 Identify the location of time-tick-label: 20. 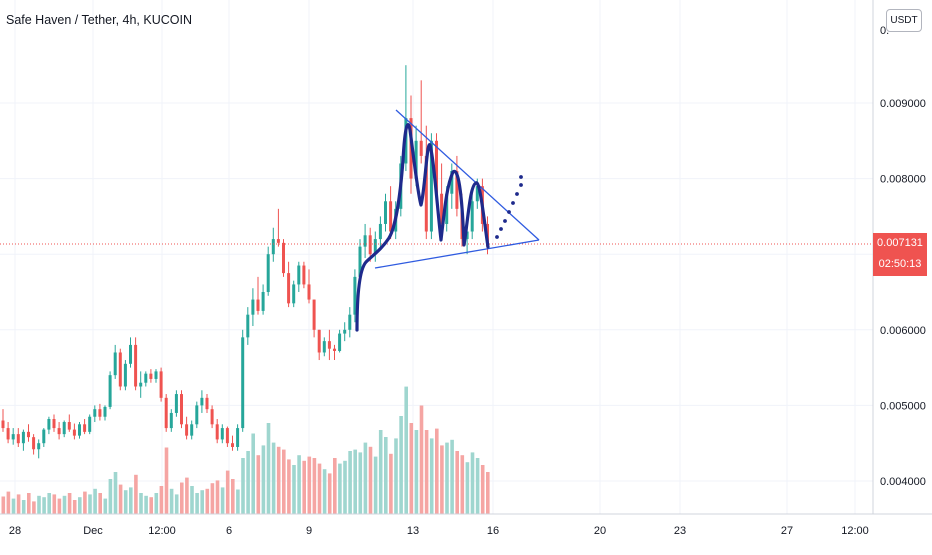
(600, 531).